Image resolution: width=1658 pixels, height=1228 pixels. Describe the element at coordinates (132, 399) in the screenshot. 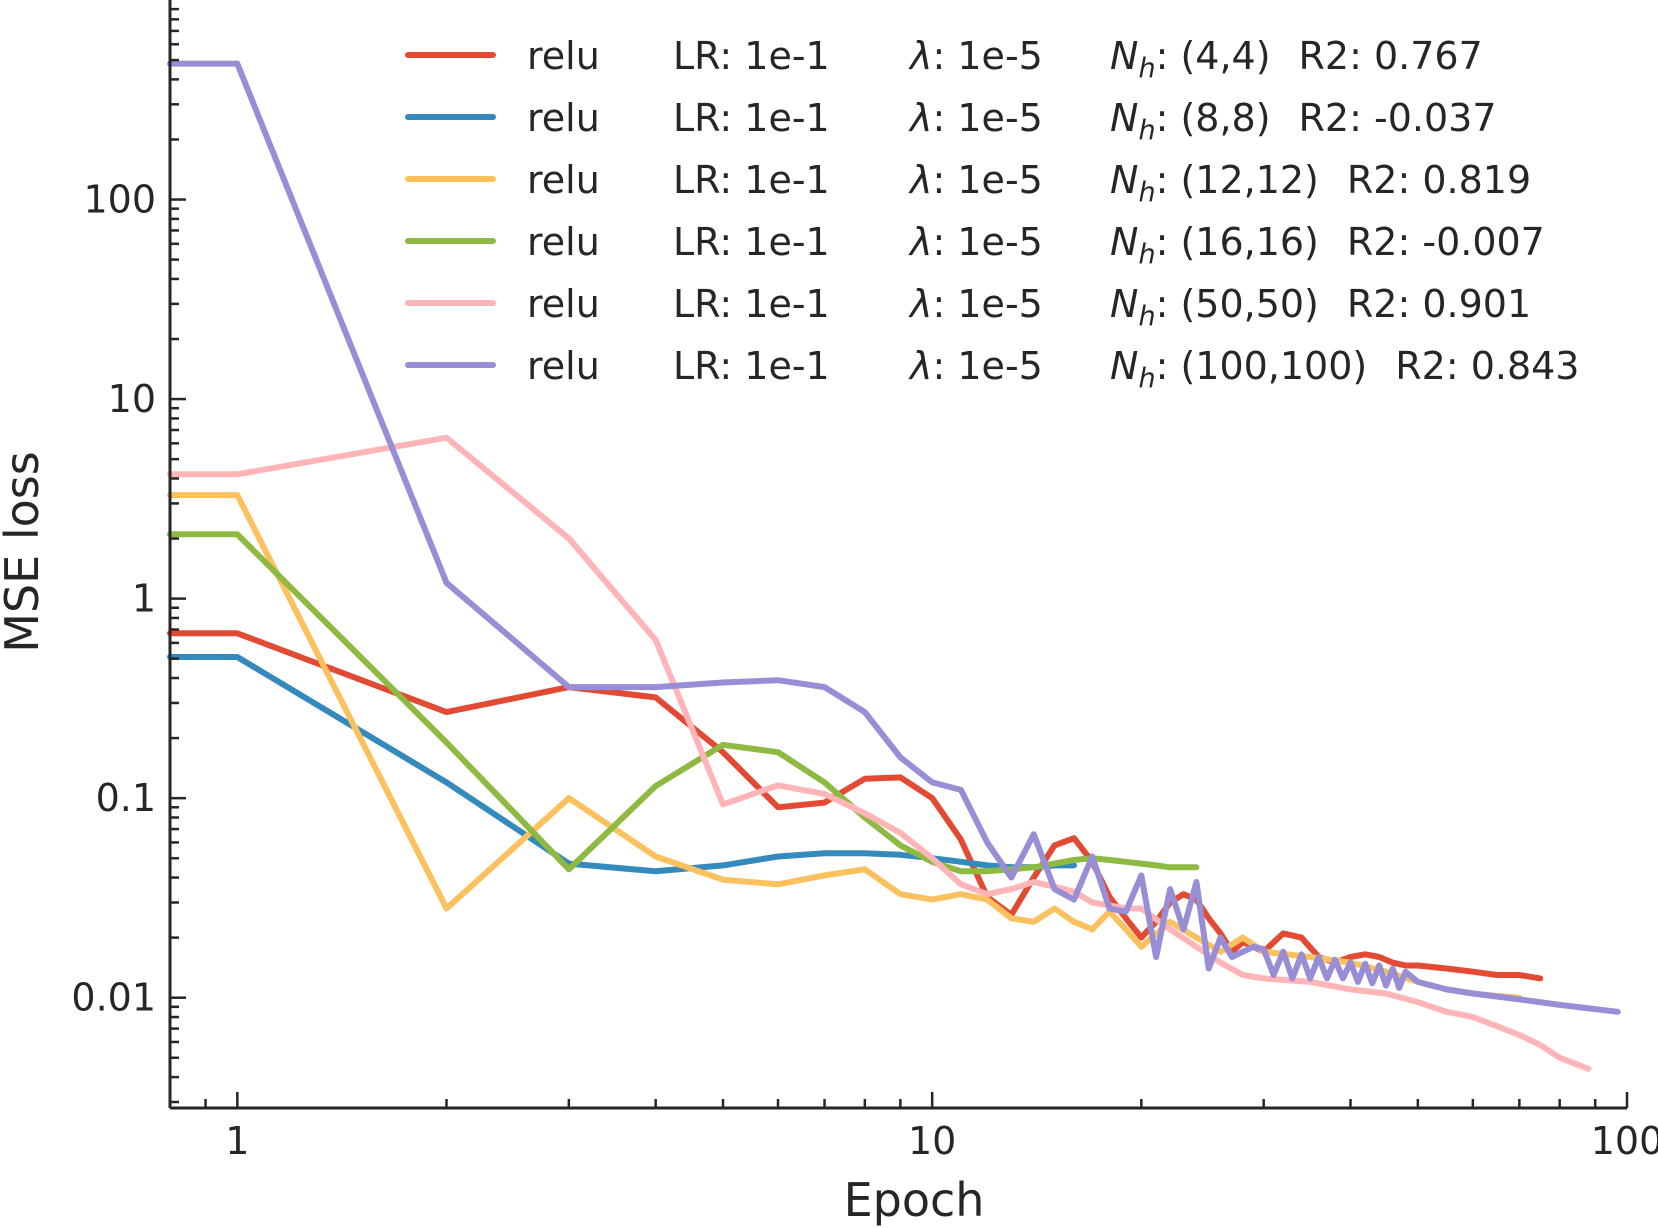

I see `y-tick-label: 10` at that location.